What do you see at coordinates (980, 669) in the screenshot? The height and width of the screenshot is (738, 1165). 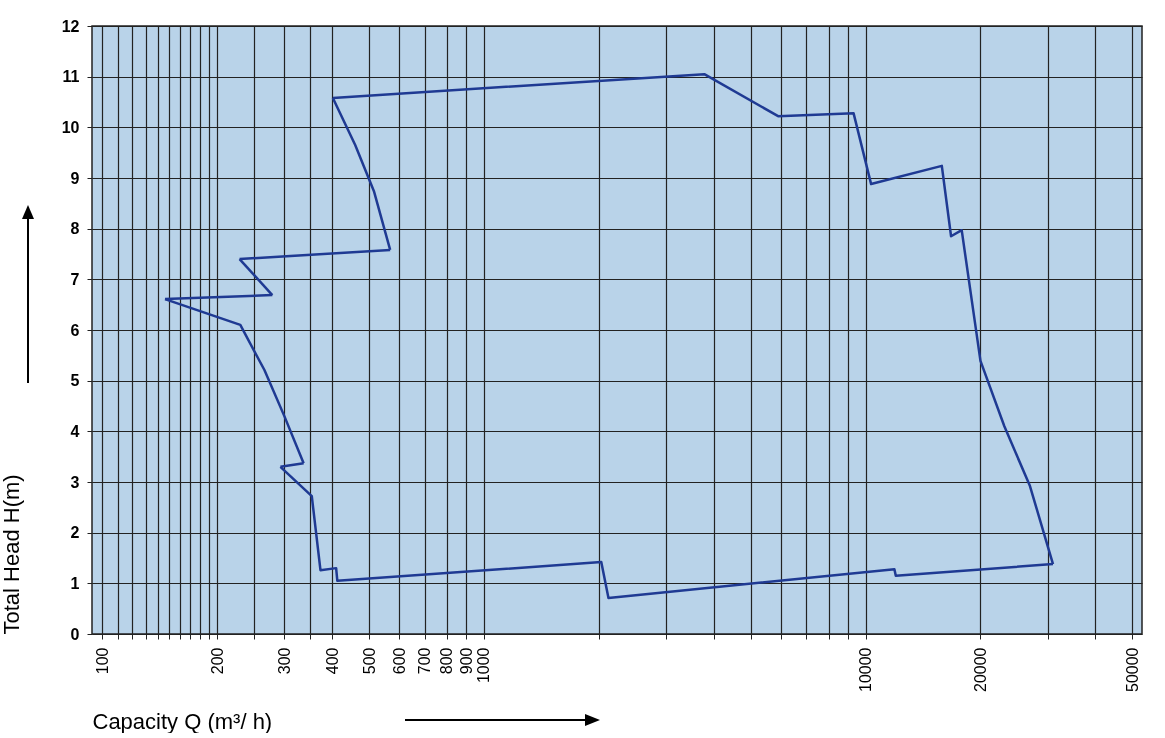 I see `x-tick-label: 20000` at bounding box center [980, 669].